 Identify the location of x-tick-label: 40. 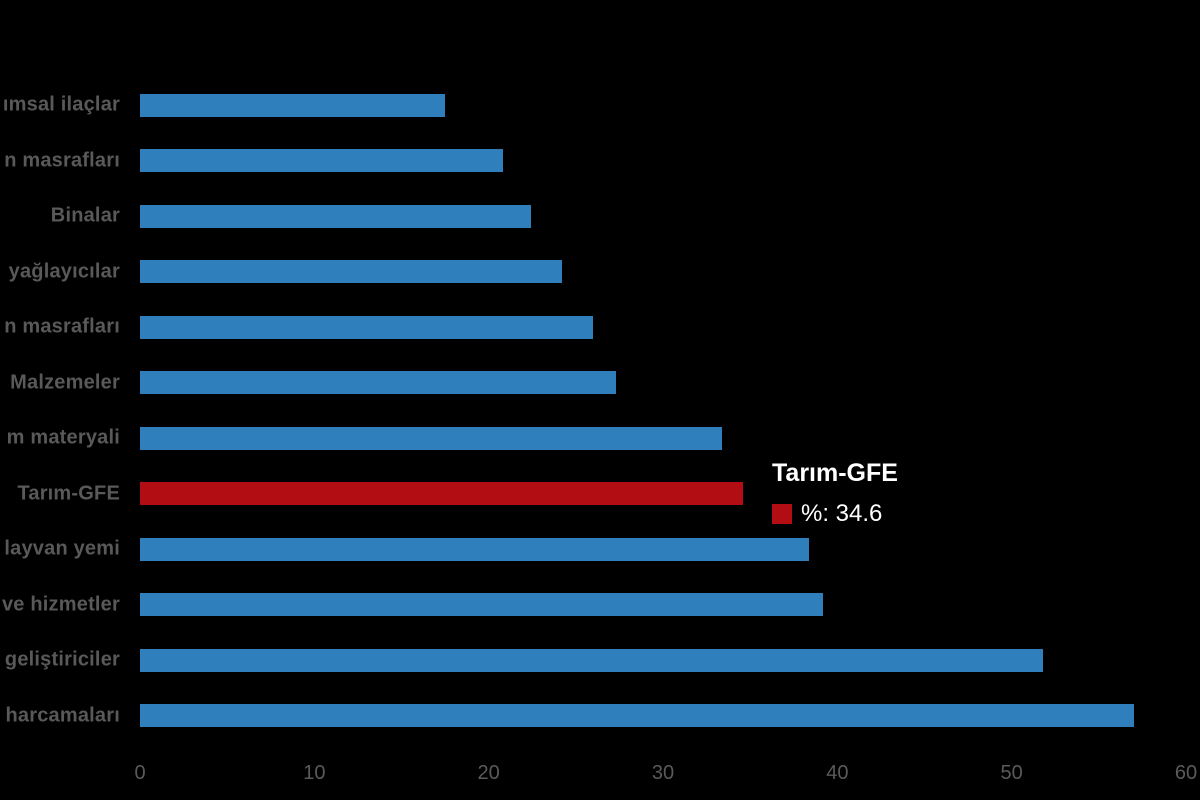
(837, 773).